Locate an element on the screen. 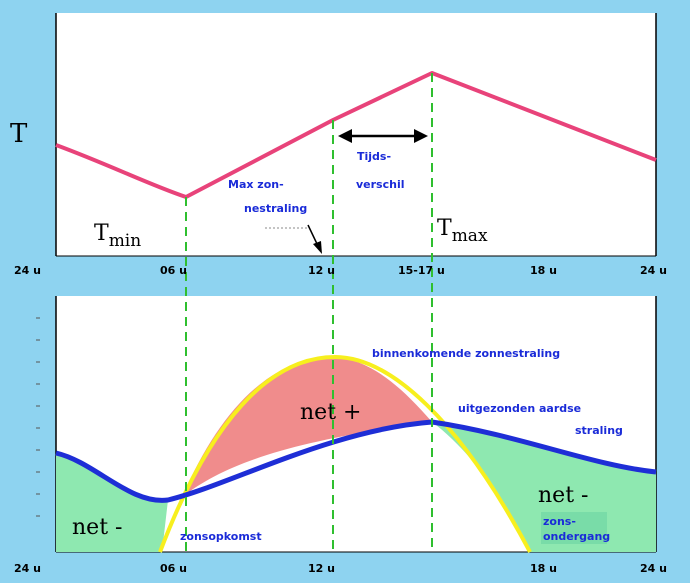  sunrise-label: zonsopkomst is located at coordinates (221, 536).